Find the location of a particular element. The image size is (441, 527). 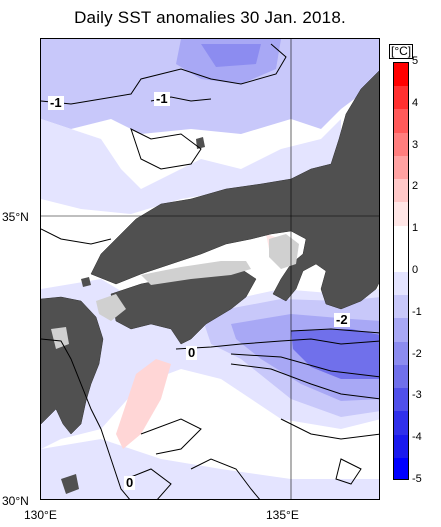

colorbar-tick-label: 2 is located at coordinates (415, 186).